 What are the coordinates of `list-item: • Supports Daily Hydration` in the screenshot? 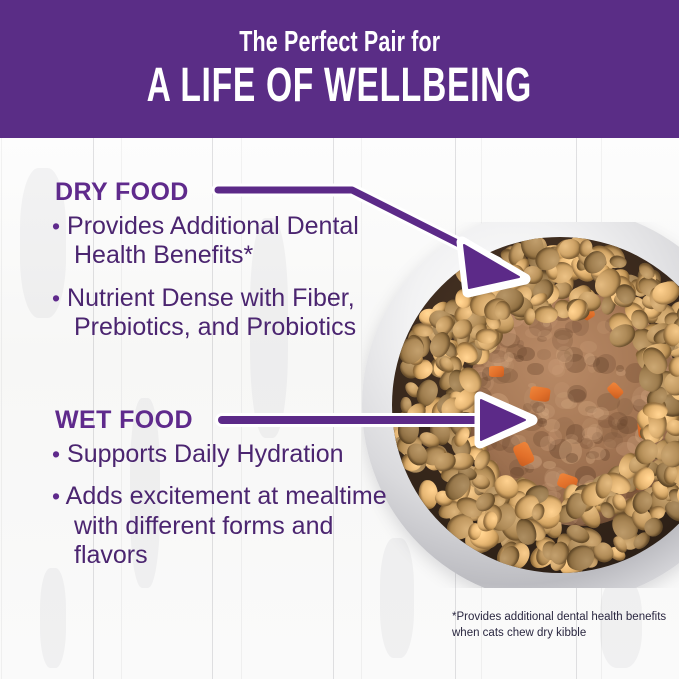 It's located at (232, 454).